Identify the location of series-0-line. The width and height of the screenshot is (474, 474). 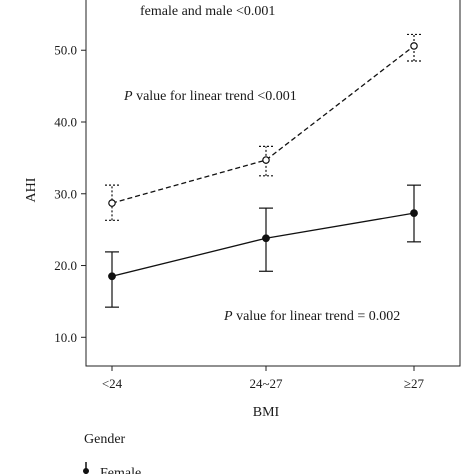
(263, 244).